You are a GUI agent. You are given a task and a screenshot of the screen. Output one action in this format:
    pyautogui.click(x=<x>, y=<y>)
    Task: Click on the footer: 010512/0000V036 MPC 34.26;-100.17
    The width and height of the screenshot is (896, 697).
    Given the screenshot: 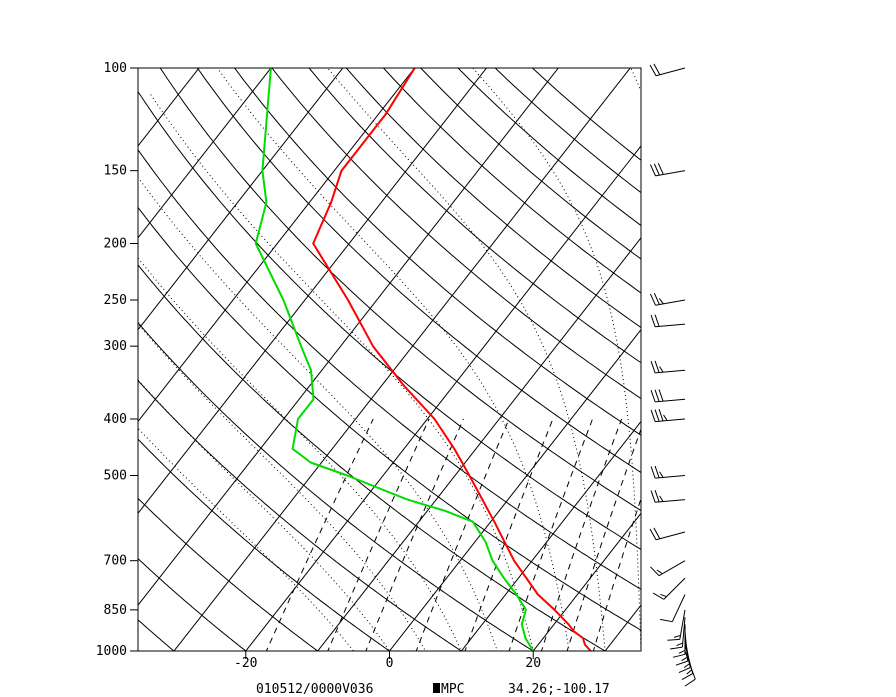 What is the action you would take?
    pyautogui.click(x=433, y=689)
    